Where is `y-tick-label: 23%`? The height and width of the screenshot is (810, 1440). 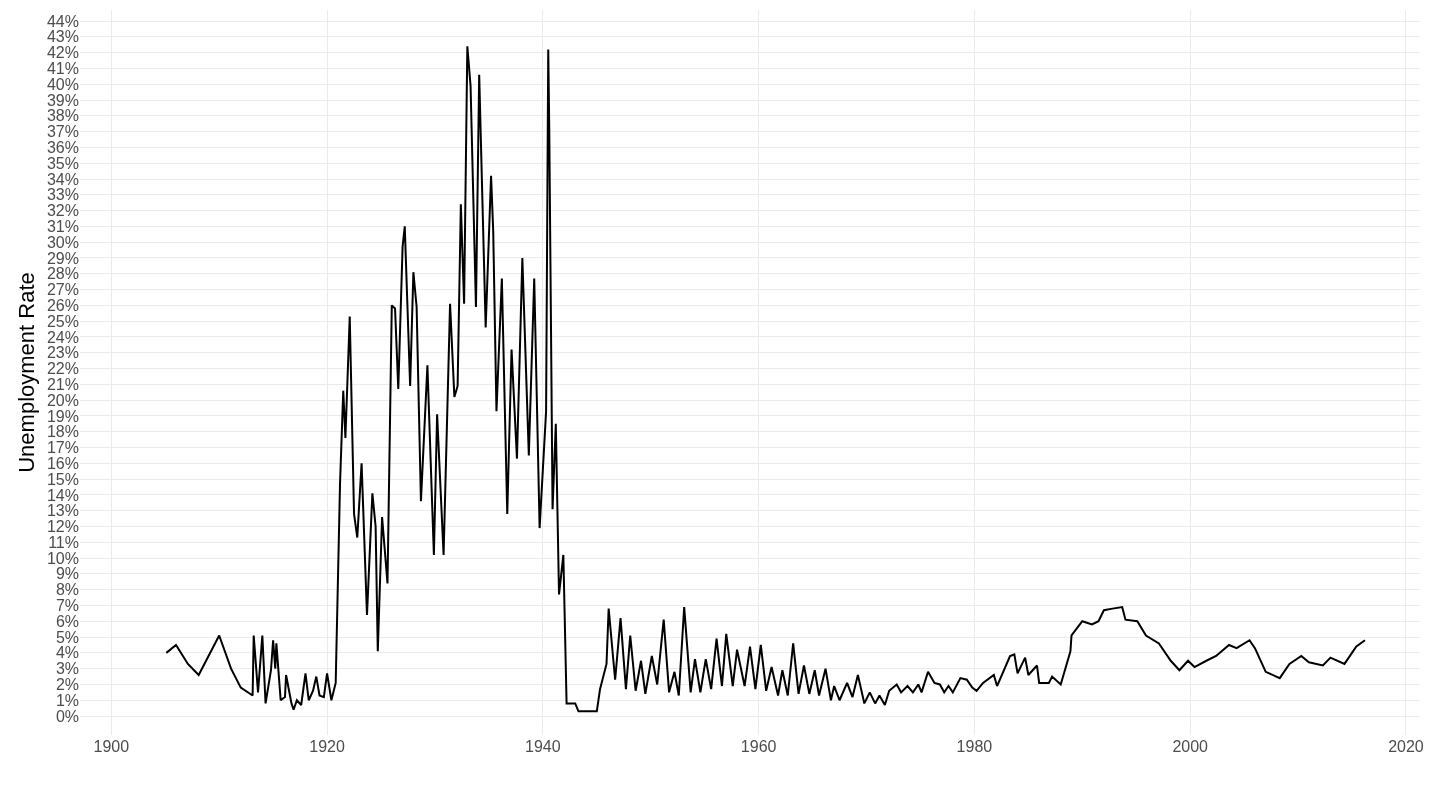 y-tick-label: 23% is located at coordinates (62, 353).